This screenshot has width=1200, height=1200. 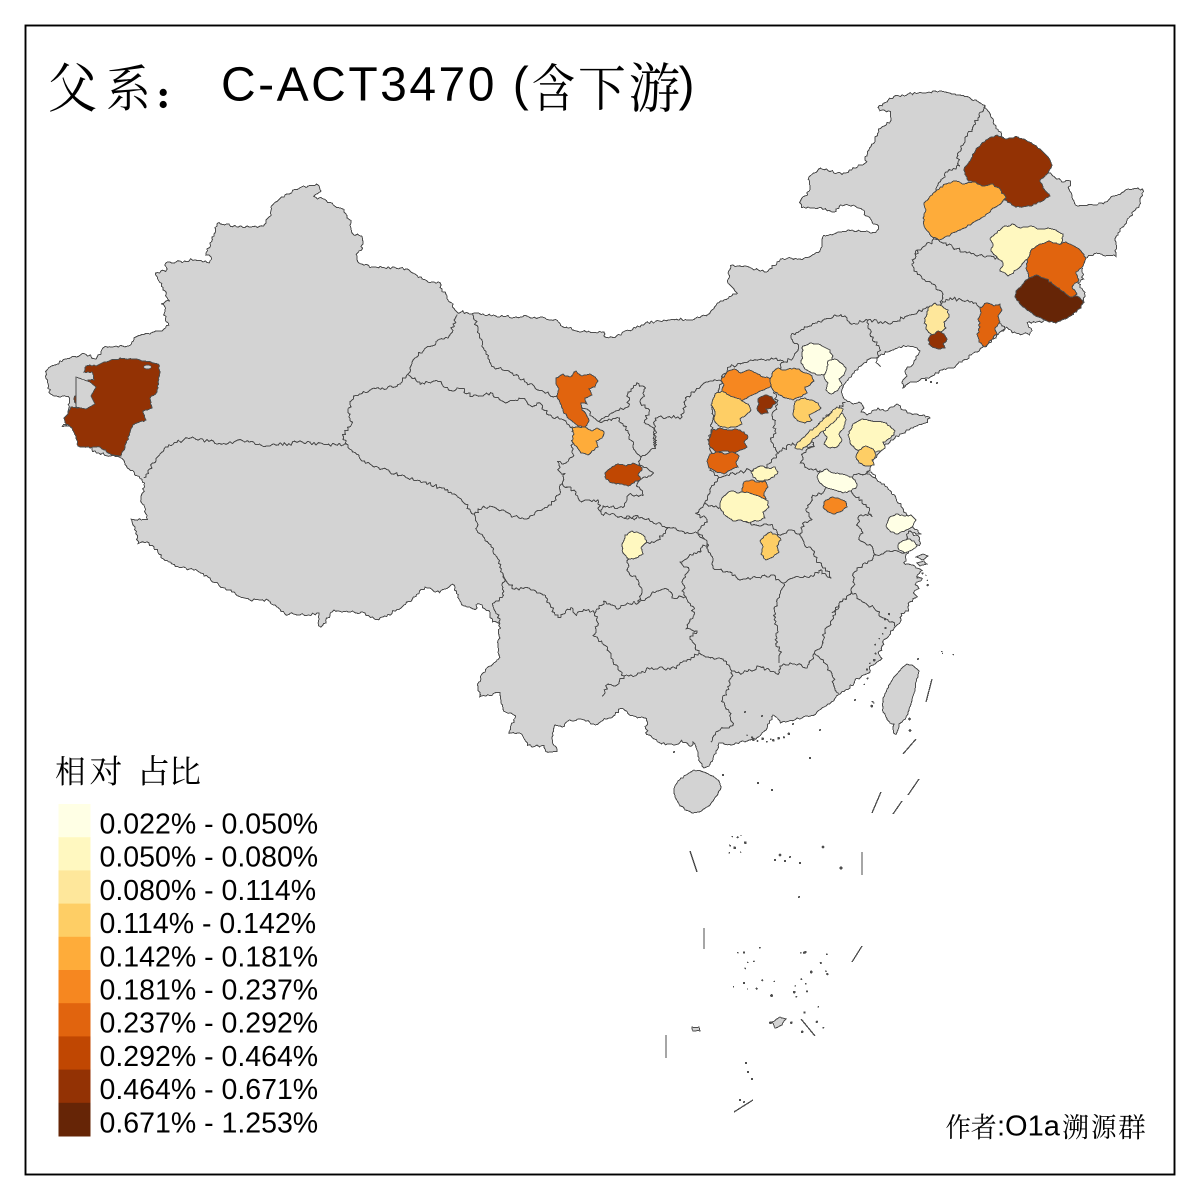 What do you see at coordinates (209, 1090) in the screenshot?
I see `svg-text: 0.464% - 0.671%` at bounding box center [209, 1090].